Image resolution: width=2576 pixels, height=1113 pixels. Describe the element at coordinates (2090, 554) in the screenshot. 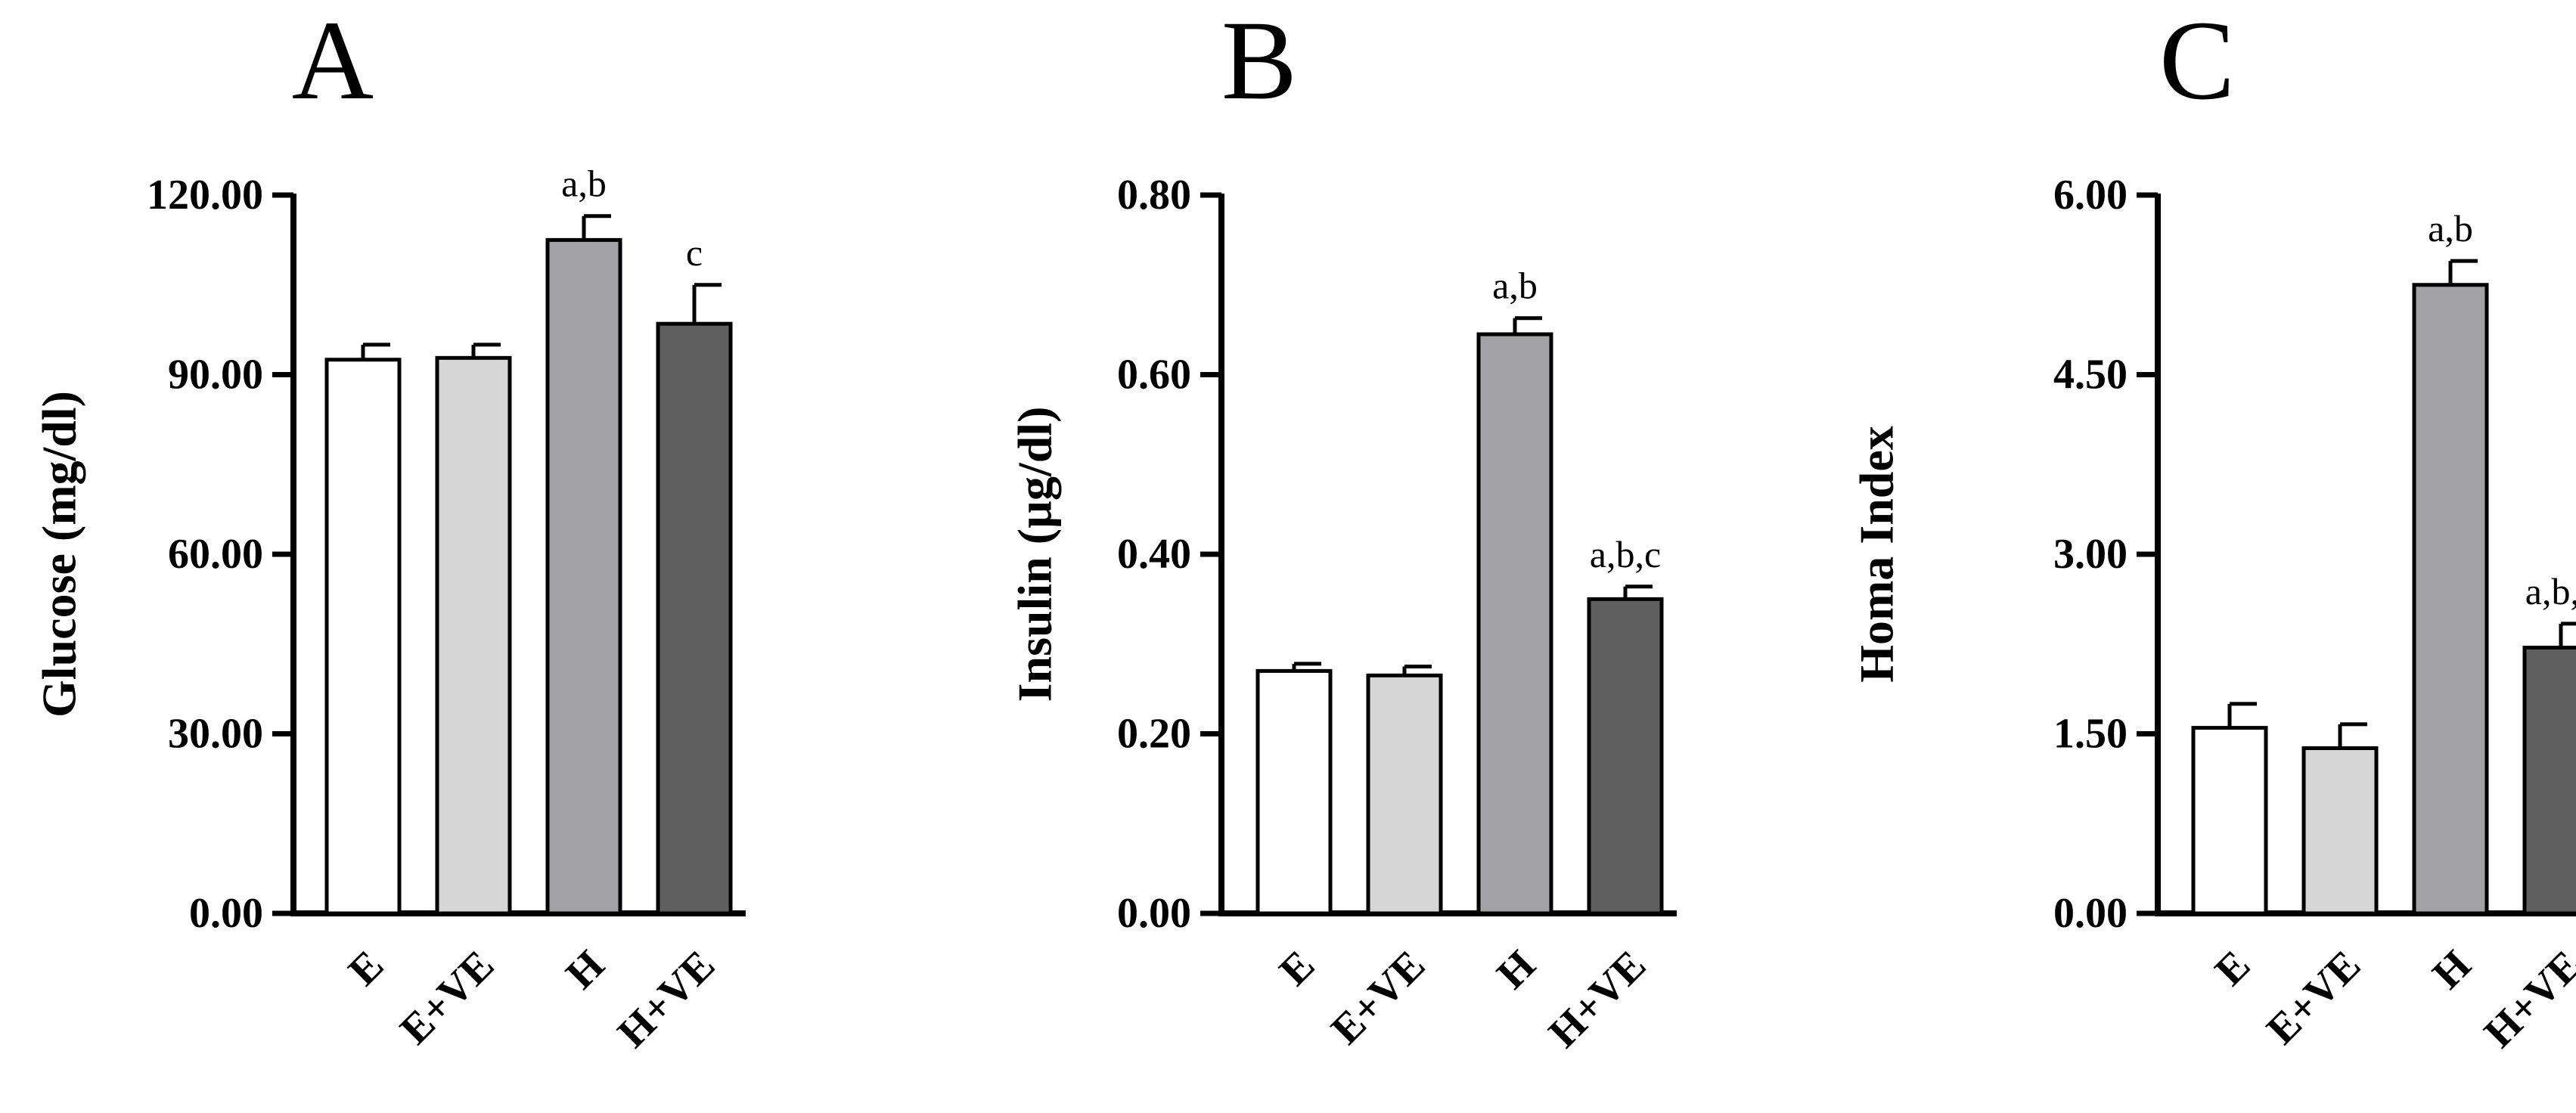

I see `y-tick-label: 3.00` at that location.